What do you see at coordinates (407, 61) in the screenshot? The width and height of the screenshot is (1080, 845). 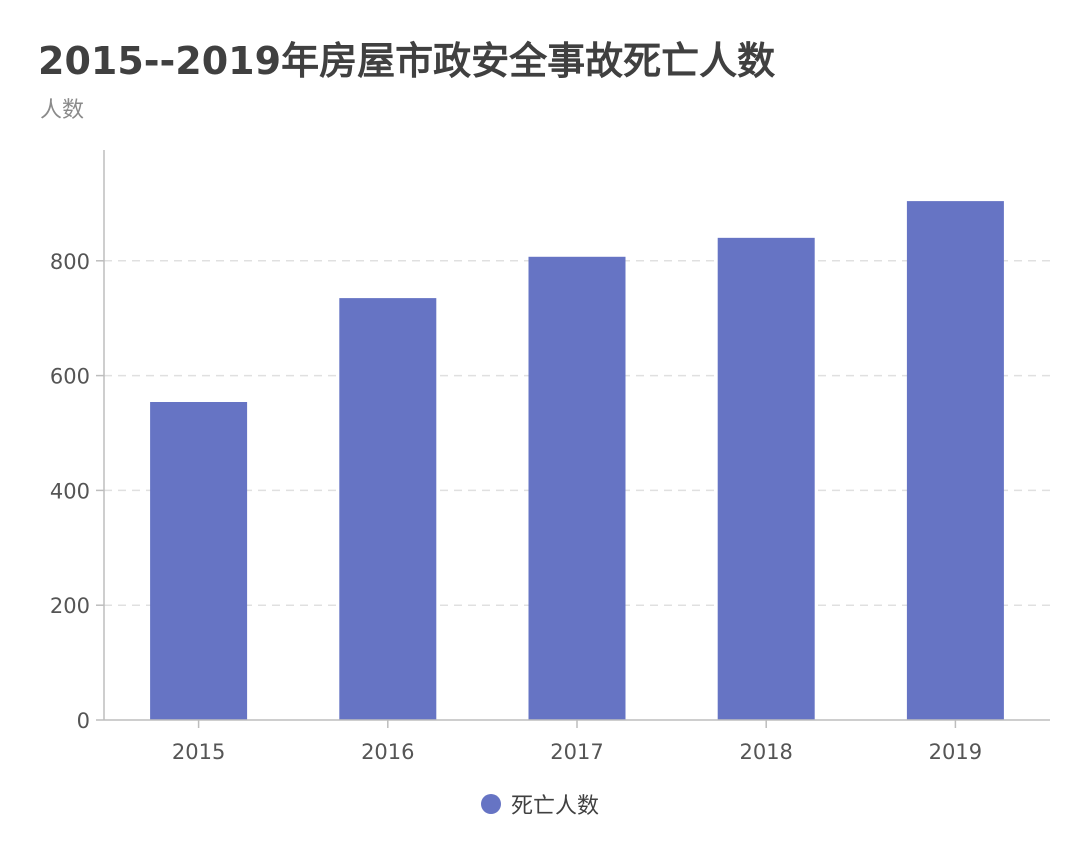 I see `chart-title: 2015--2019年房屋市政安全事故死亡人数` at bounding box center [407, 61].